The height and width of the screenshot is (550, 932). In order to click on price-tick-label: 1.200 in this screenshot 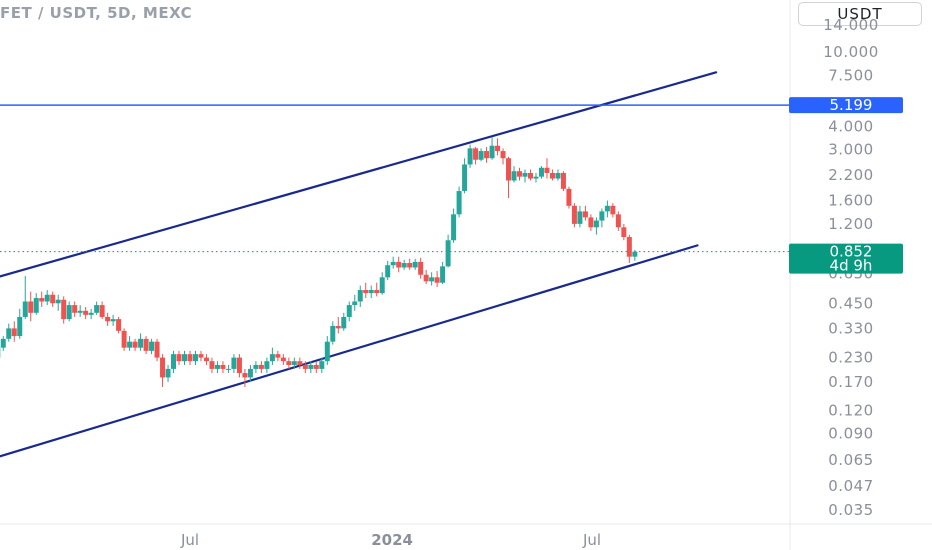, I will do `click(850, 224)`.